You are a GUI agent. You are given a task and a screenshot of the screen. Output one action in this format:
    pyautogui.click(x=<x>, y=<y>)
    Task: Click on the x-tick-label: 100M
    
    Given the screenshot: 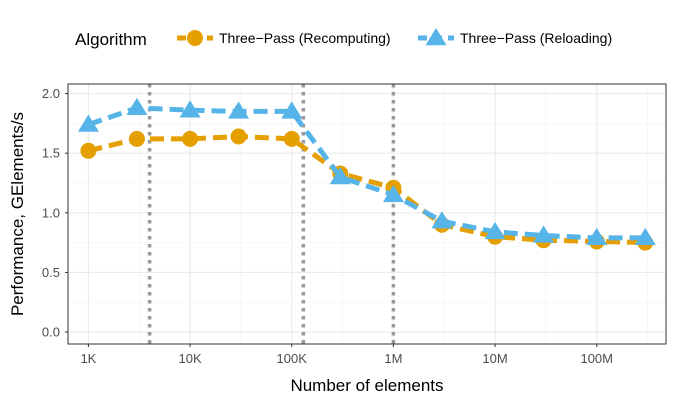 What is the action you would take?
    pyautogui.click(x=596, y=358)
    